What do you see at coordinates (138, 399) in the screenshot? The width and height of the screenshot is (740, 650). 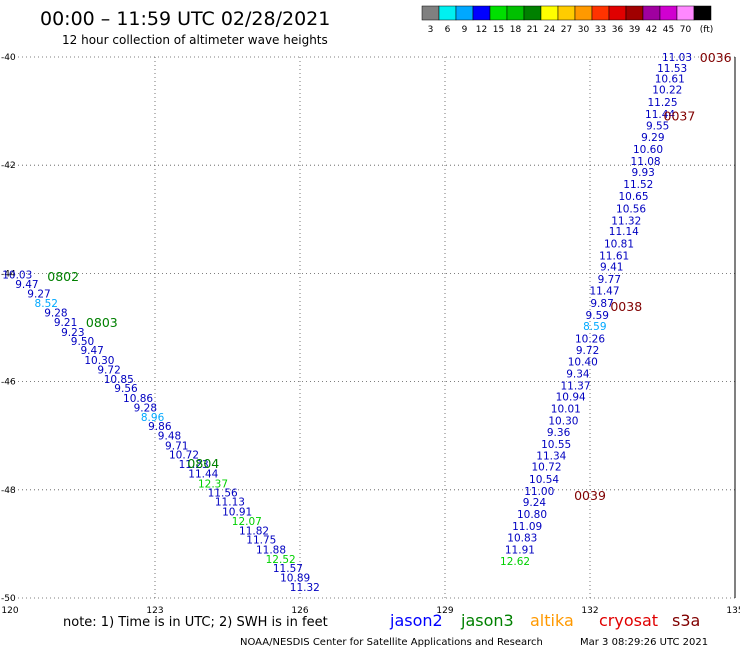 I see `wave-height-label: 10.86` at bounding box center [138, 399].